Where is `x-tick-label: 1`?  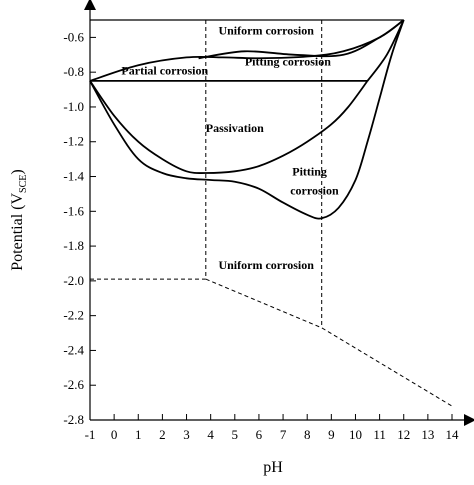
x-tick-label: 1 is located at coordinates (138, 434).